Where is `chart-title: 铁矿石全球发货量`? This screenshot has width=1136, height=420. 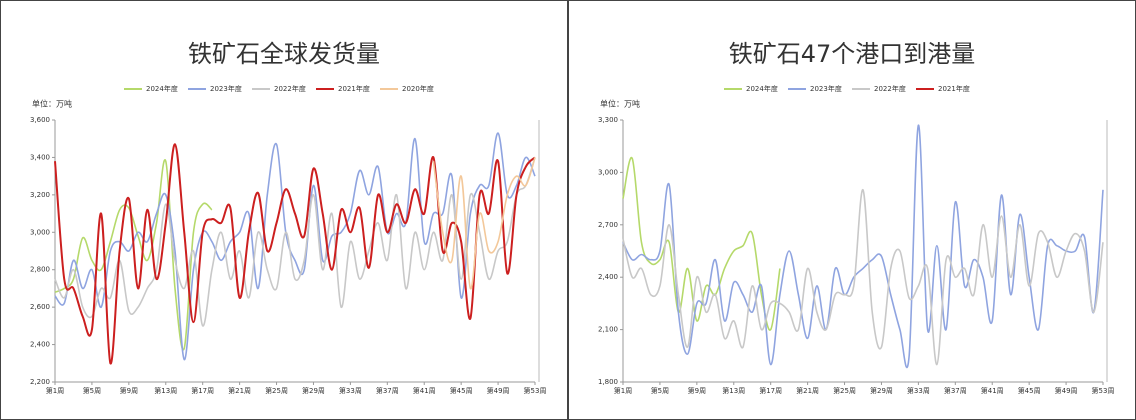
chart-title: 铁矿石全球发货量 is located at coordinates (284, 54).